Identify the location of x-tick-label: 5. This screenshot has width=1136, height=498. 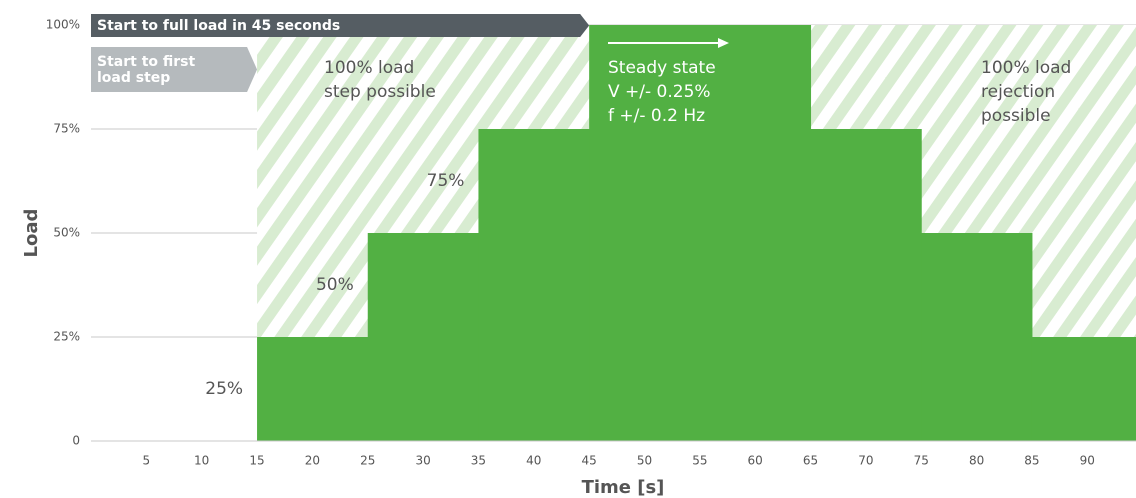
(147, 461).